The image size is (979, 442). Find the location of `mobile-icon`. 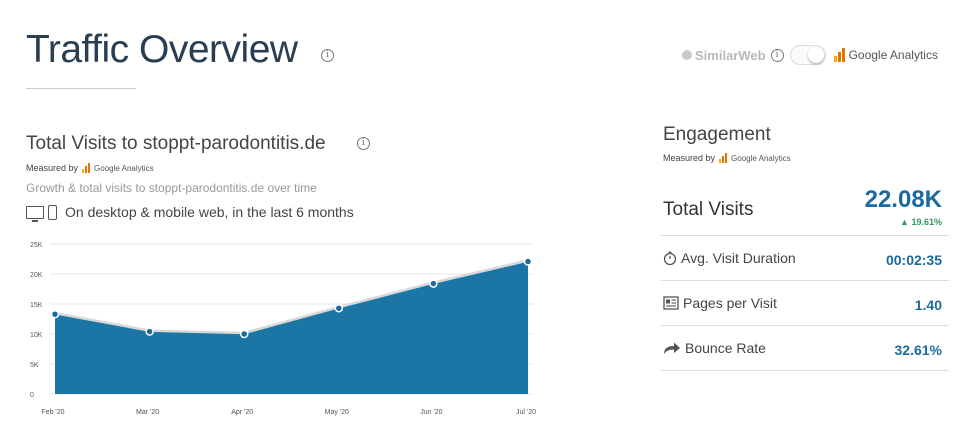

mobile-icon is located at coordinates (52, 212).